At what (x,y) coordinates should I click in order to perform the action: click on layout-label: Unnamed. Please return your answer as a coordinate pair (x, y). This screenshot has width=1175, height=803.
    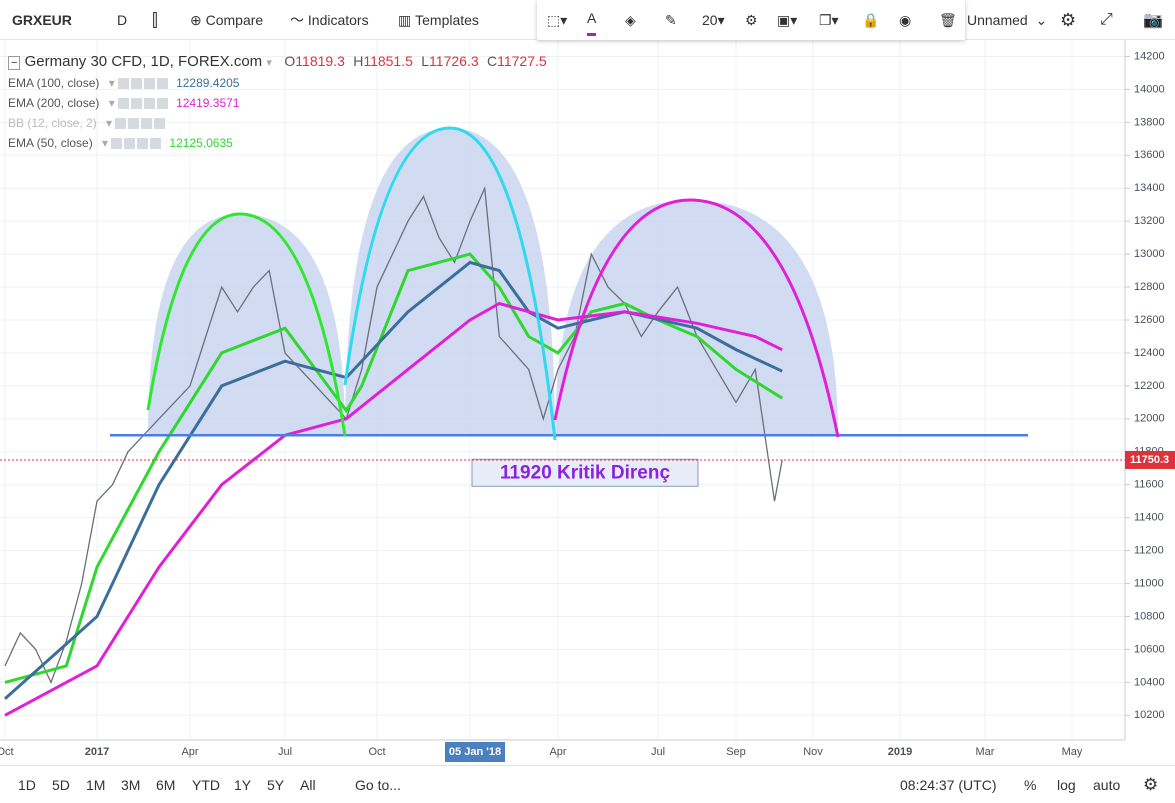
    Looking at the image, I should click on (997, 20).